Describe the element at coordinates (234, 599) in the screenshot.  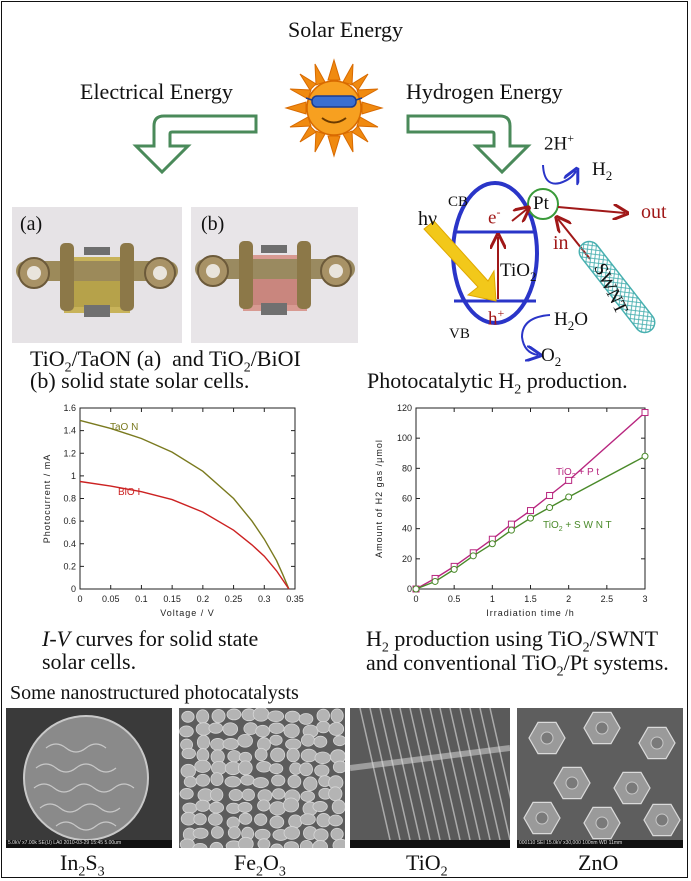
I see `x-tick-label: 0.25` at that location.